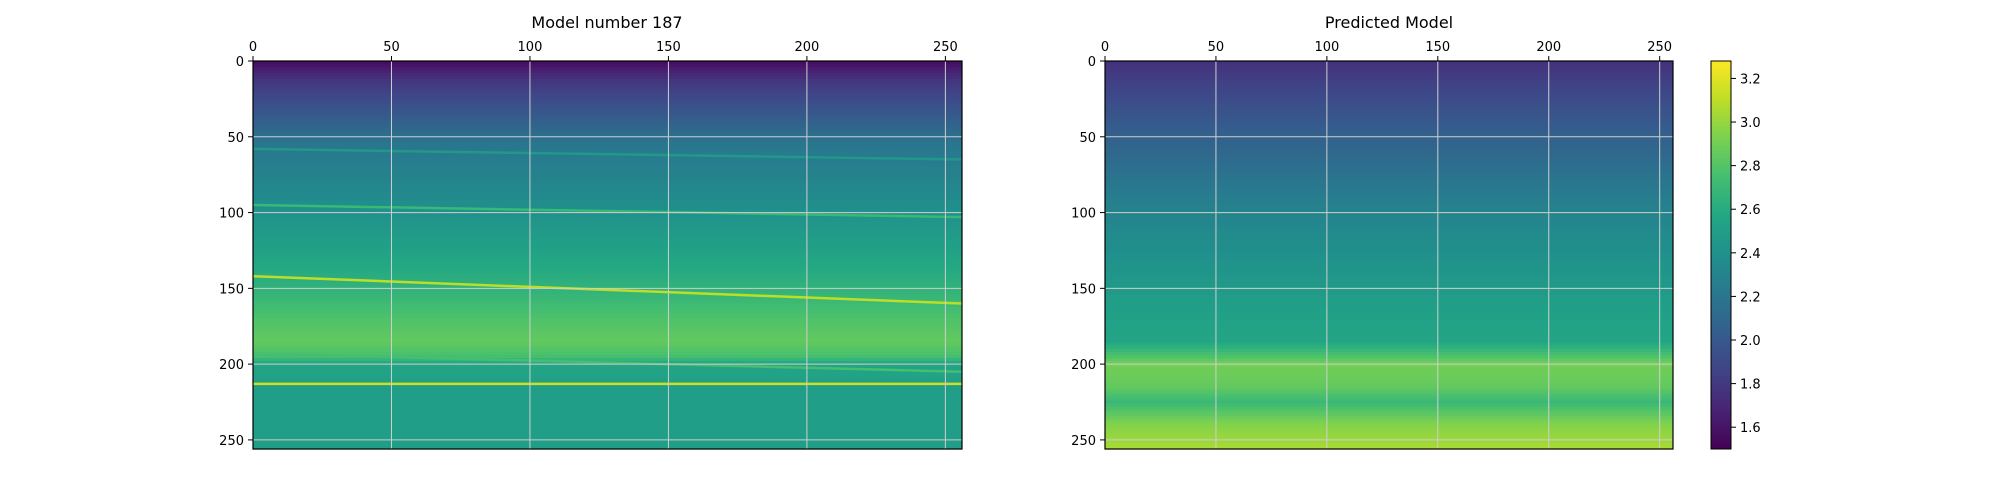  I want to click on y-tick-label: 0, so click(1092, 62).